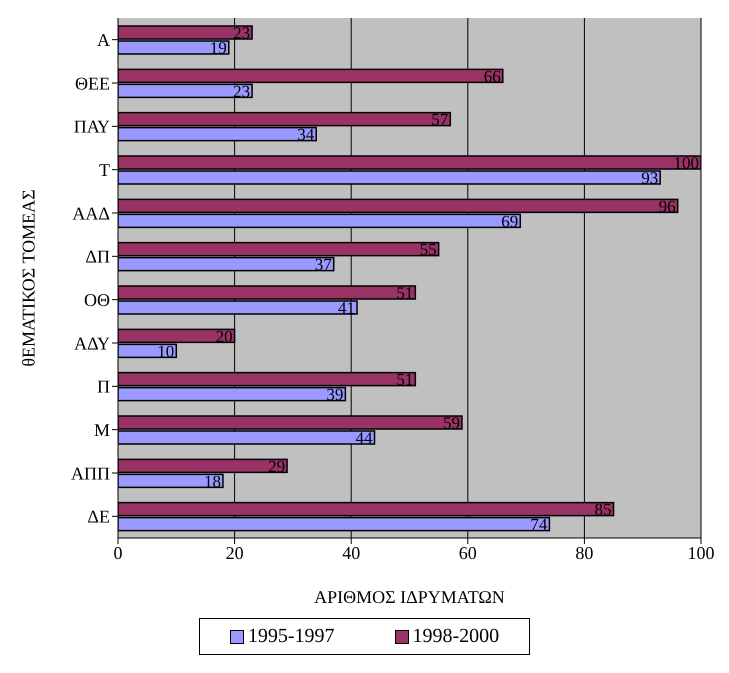 Image resolution: width=729 pixels, height=673 pixels. Describe the element at coordinates (509, 221) in the screenshot. I see `data-label: 69` at that location.